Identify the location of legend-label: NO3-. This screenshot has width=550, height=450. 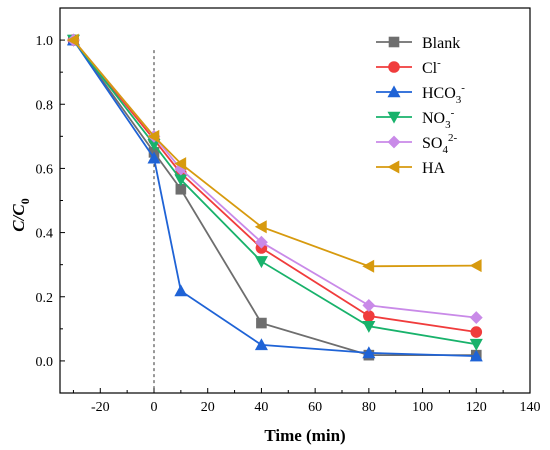
(438, 119).